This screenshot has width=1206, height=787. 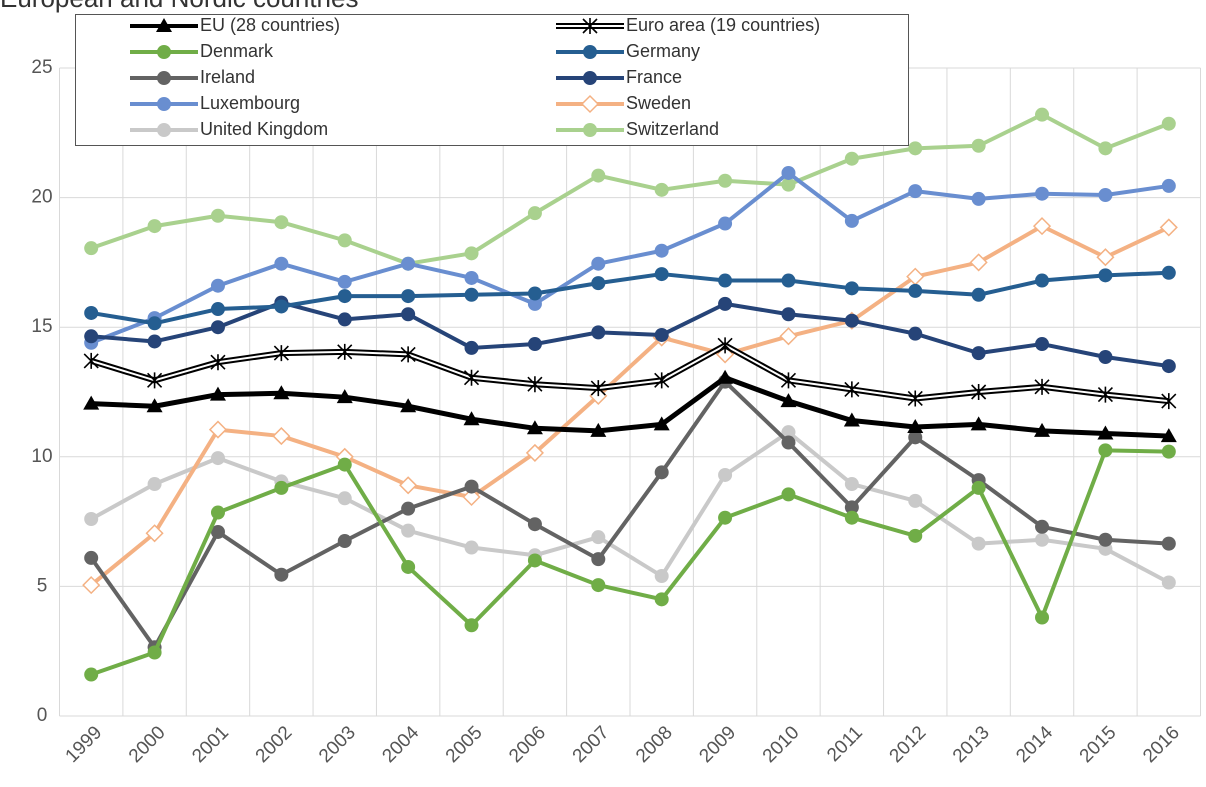 What do you see at coordinates (179, 6) in the screenshot?
I see `chart-title: European and Nordic countries` at bounding box center [179, 6].